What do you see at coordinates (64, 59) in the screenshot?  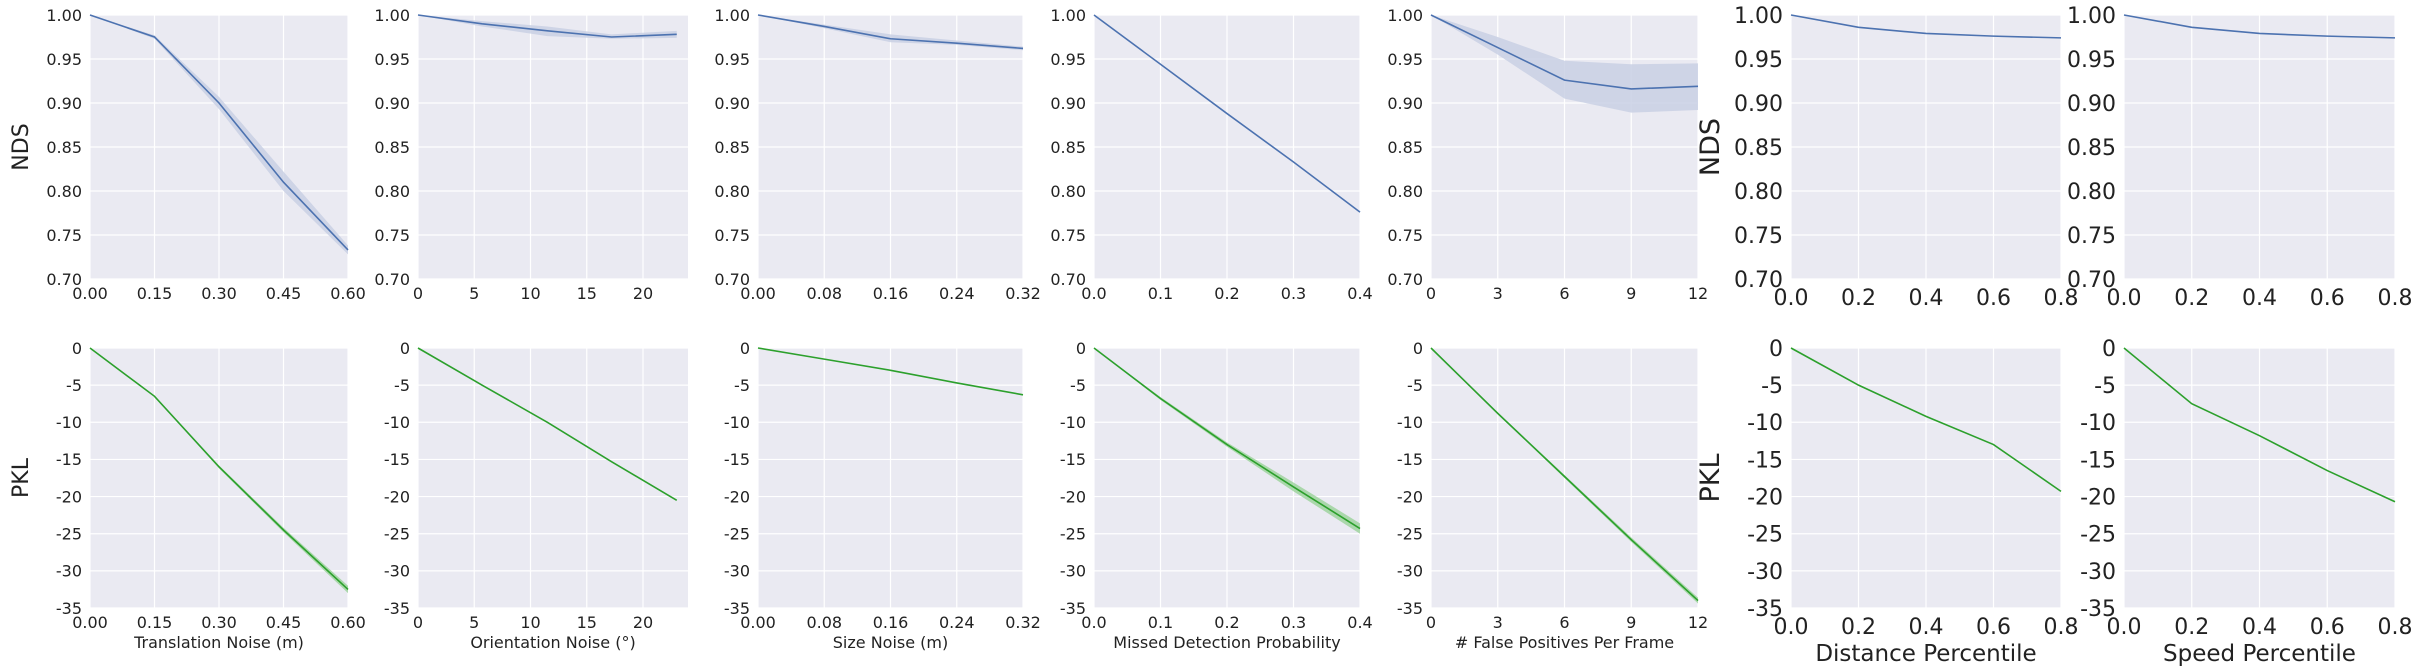 I see `y-tick-label: 0.95` at bounding box center [64, 59].